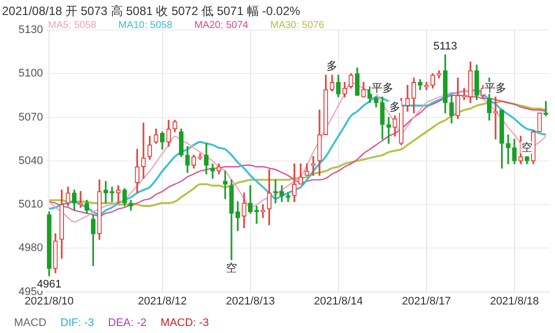  What do you see at coordinates (297, 25) in the screenshot?
I see `text: MA30: 5076` at bounding box center [297, 25].